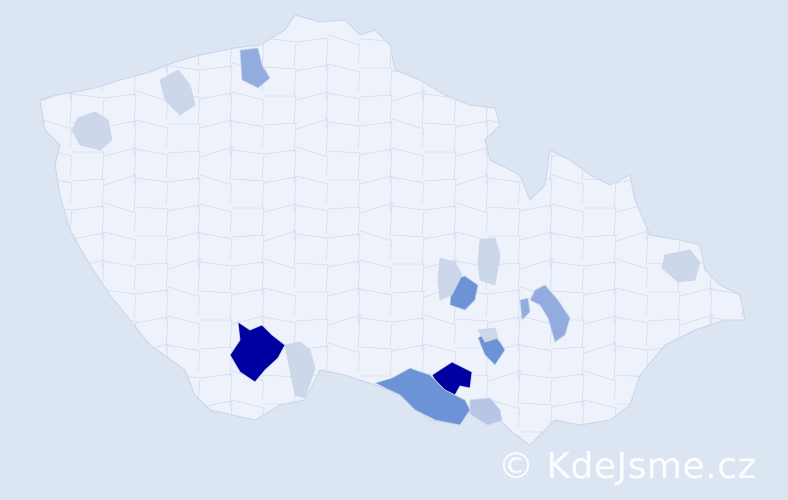  Describe the element at coordinates (627, 466) in the screenshot. I see `watermark-logo: © KdeJsme.cz` at that location.